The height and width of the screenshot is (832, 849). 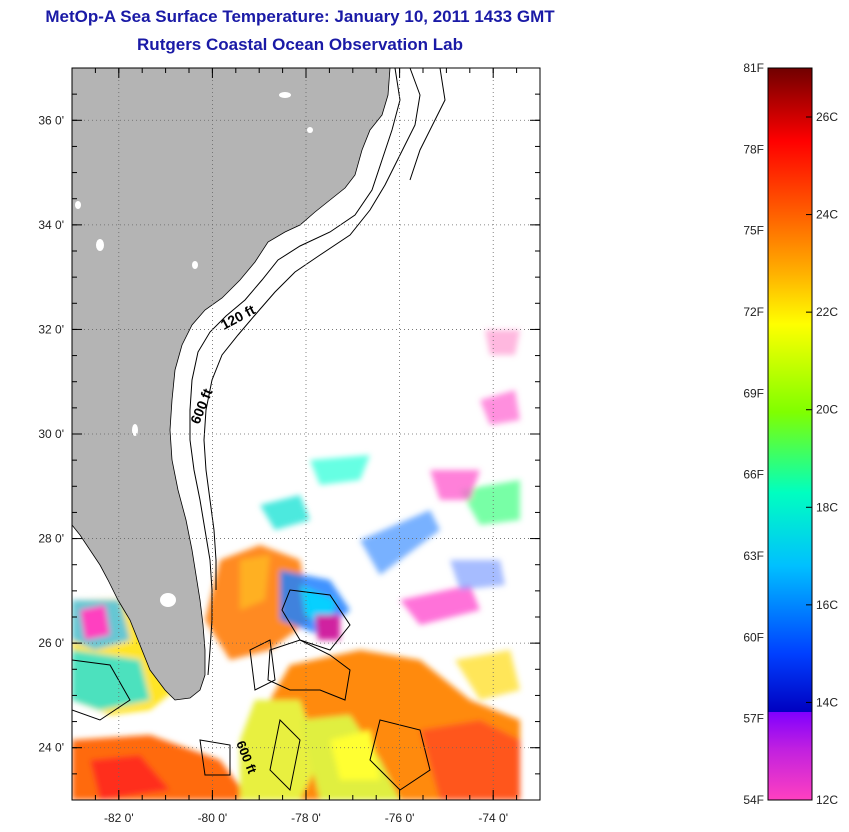 I want to click on lon-tick-label: -80 0', so click(x=213, y=818).